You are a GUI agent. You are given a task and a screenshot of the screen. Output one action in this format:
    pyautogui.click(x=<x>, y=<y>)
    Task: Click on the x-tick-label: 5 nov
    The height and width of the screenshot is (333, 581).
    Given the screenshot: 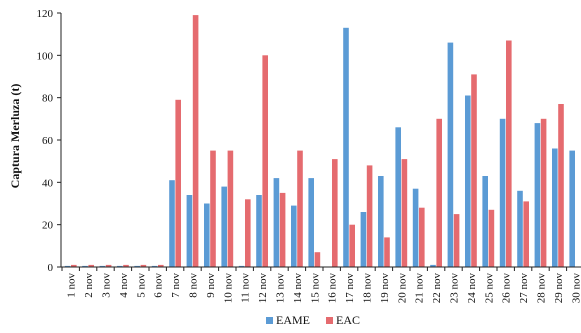 What is the action you would take?
    pyautogui.click(x=141, y=285)
    